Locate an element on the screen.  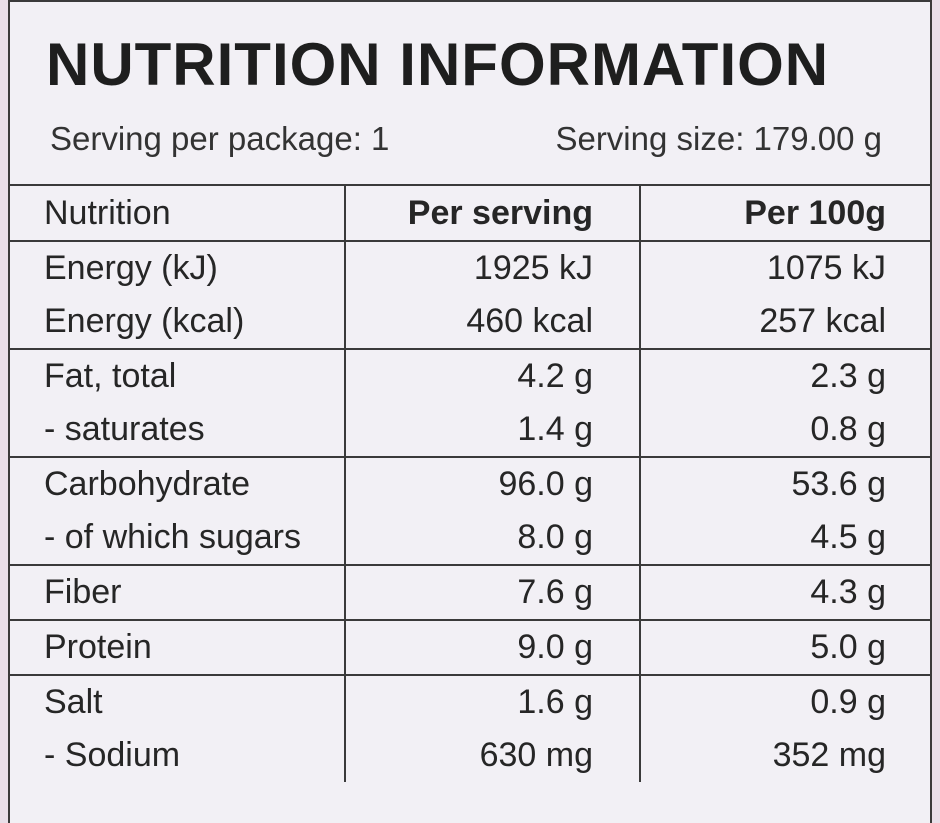
nutrient-value: 4.2 g is located at coordinates (492, 376).